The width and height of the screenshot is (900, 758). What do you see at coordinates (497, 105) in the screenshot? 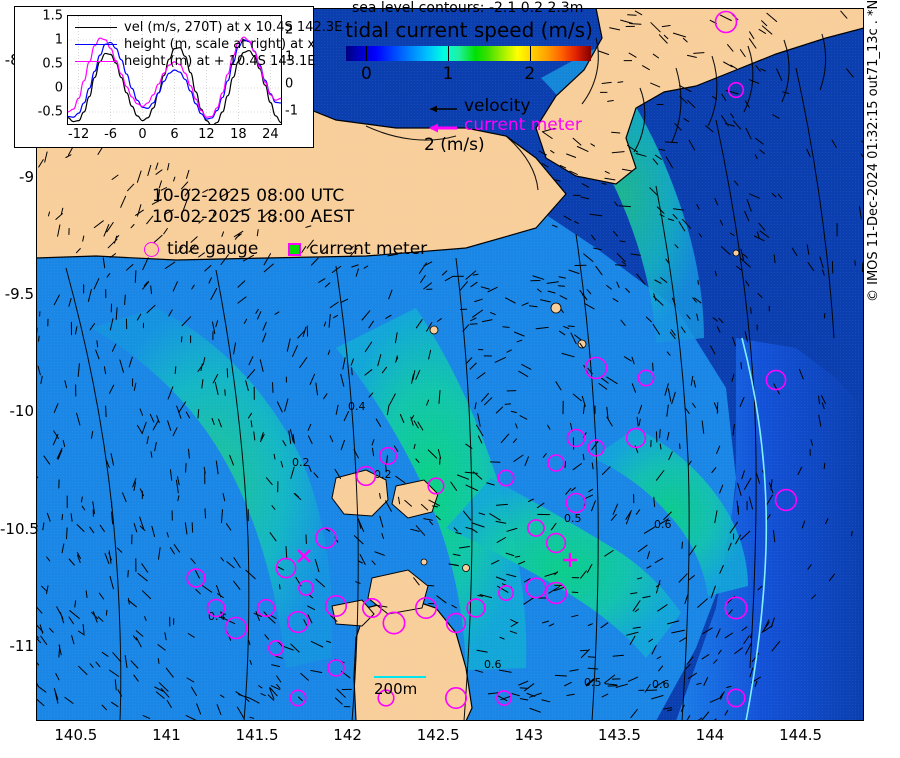
I see `velocity-key-label: velocity` at bounding box center [497, 105].